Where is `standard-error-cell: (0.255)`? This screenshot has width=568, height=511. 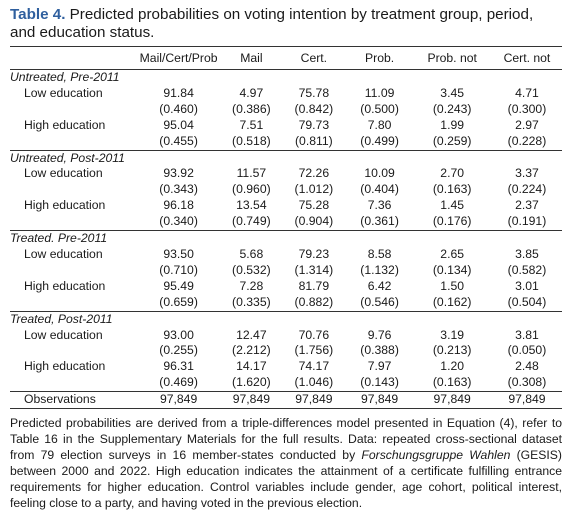
standard-error-cell: (0.255) is located at coordinates (178, 350).